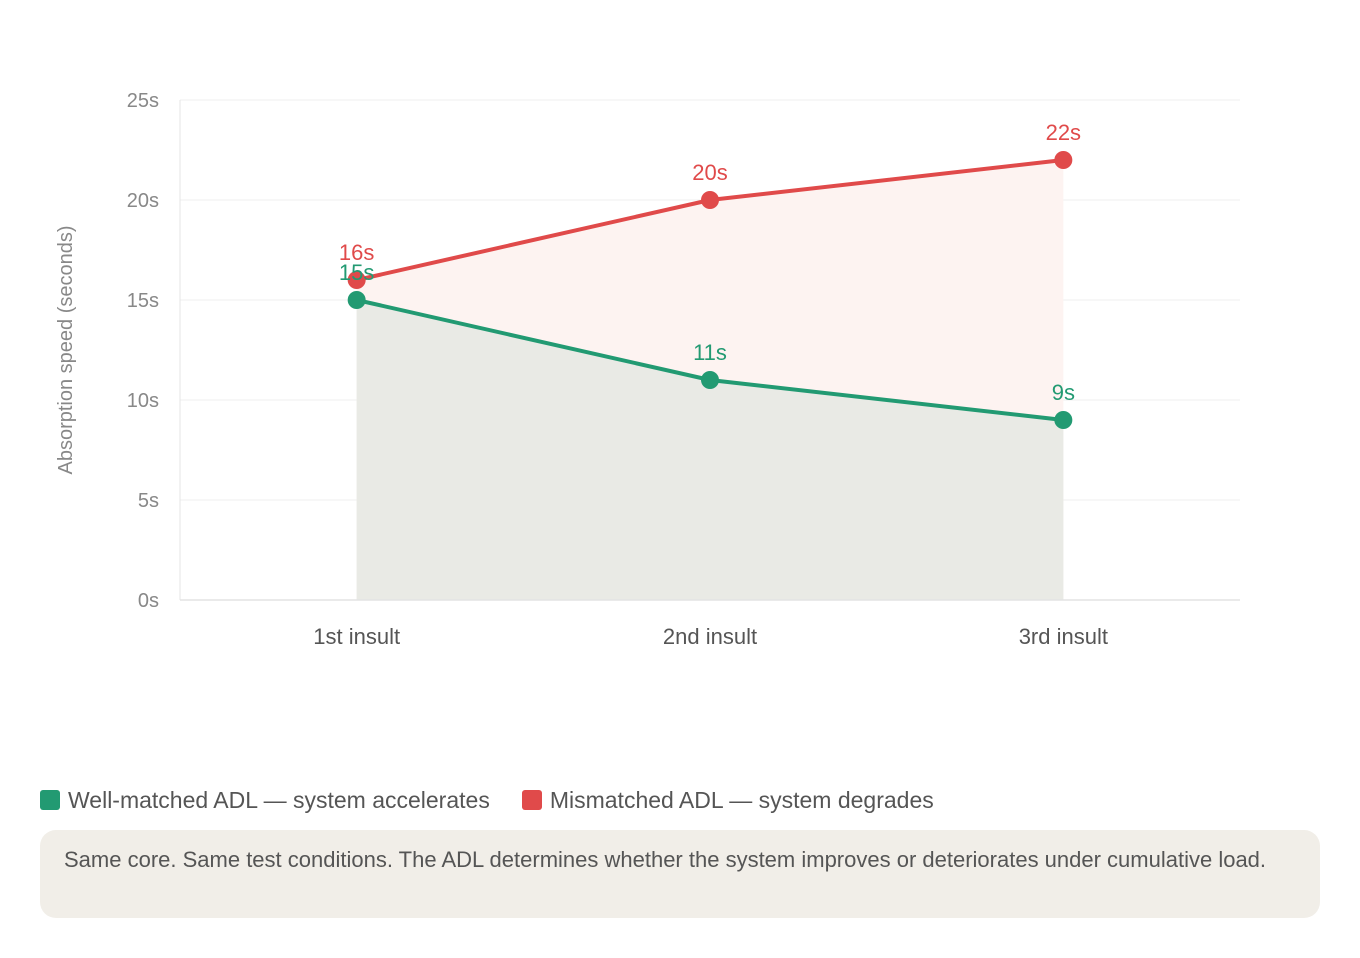 The width and height of the screenshot is (1360, 958). Describe the element at coordinates (356, 636) in the screenshot. I see `x-tick-label: 1st insult` at that location.